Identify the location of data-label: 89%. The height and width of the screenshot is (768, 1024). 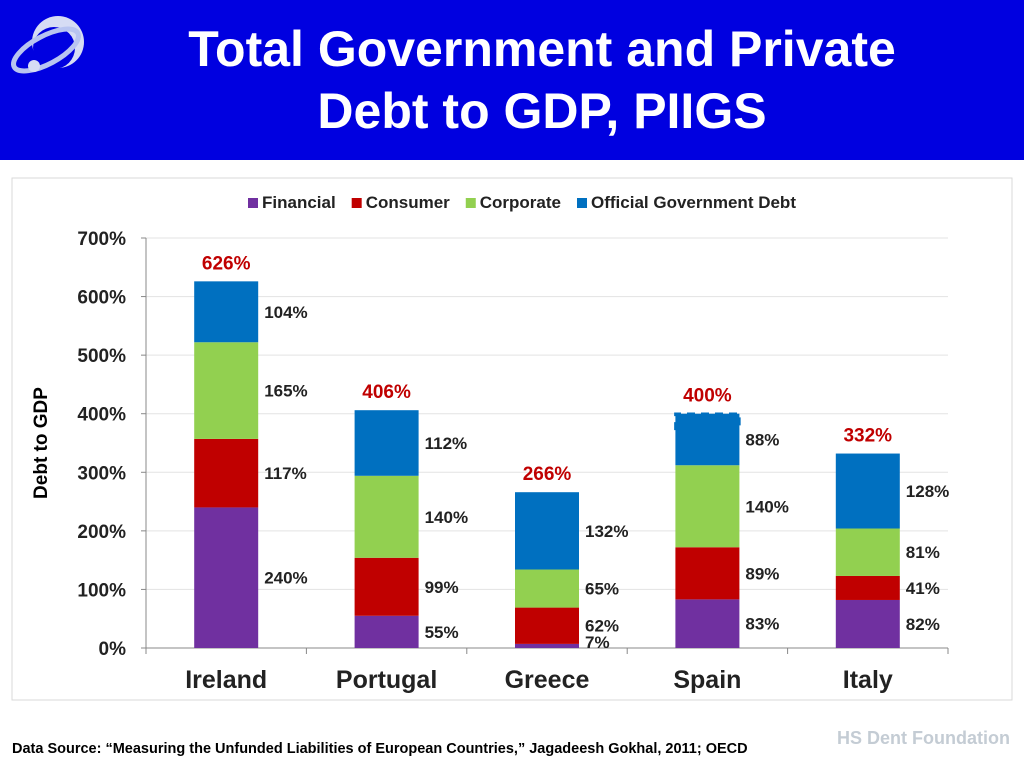
(762, 573).